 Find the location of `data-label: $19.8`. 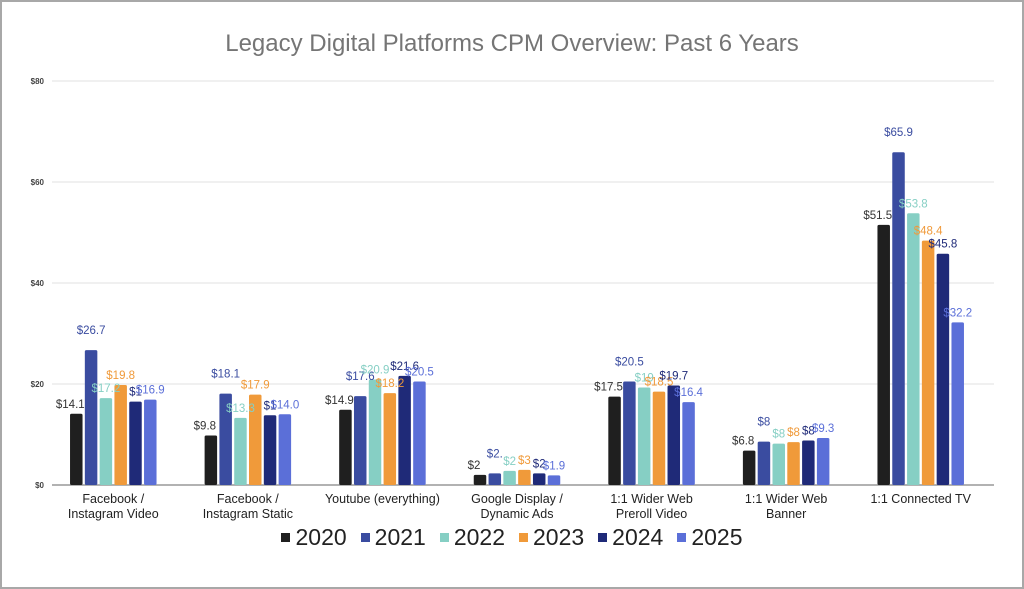

data-label: $19.8 is located at coordinates (120, 376).